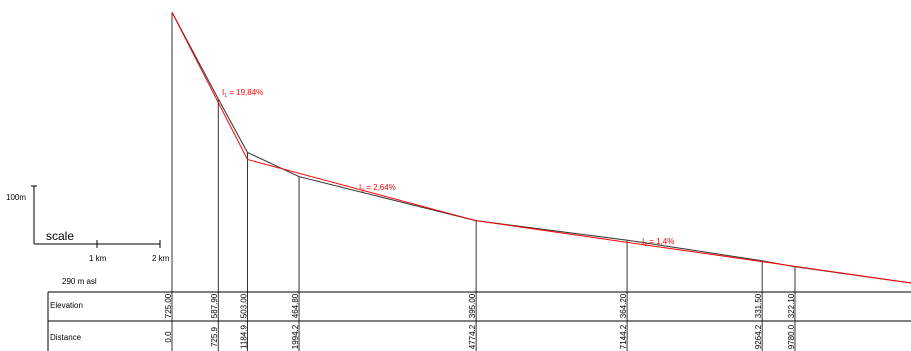 The height and width of the screenshot is (351, 911). What do you see at coordinates (791, 336) in the screenshot?
I see `station-distance: 9780.0` at bounding box center [791, 336].